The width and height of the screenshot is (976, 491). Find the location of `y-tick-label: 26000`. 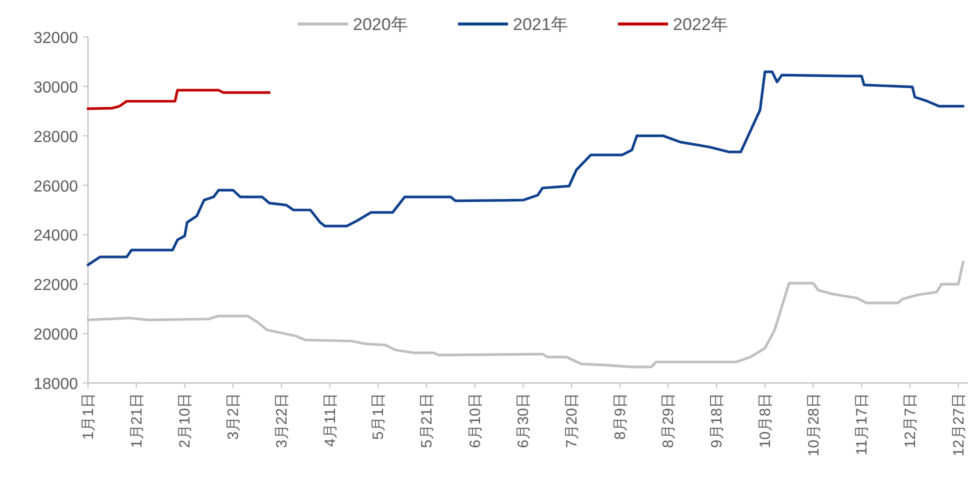

y-tick-label: 26000 is located at coordinates (56, 187).